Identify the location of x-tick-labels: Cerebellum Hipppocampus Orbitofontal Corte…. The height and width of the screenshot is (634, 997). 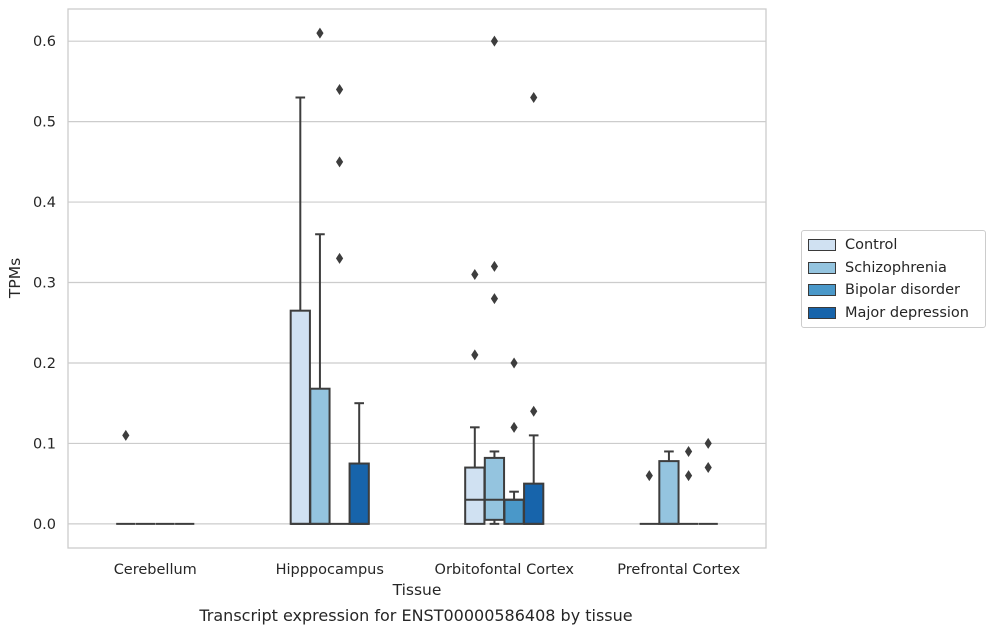
(427, 570).